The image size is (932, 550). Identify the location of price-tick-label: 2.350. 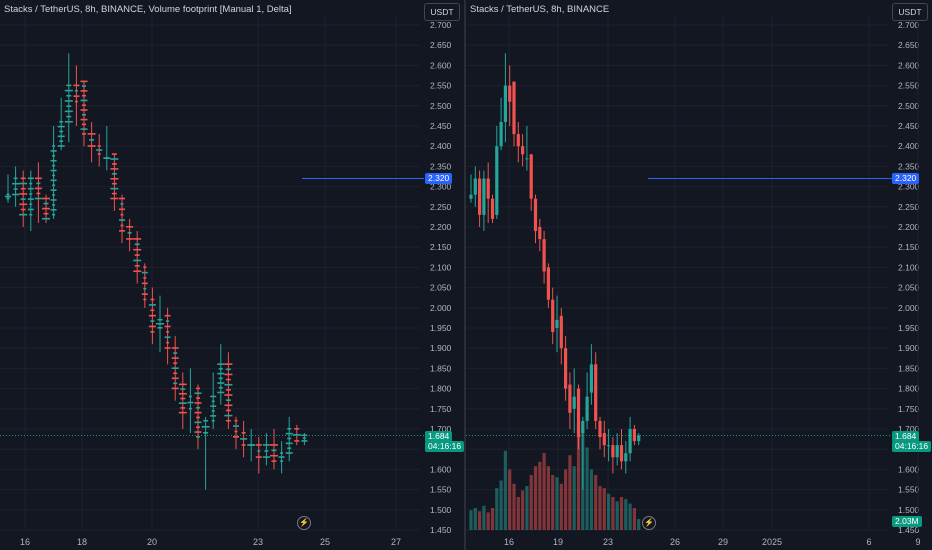
(441, 166).